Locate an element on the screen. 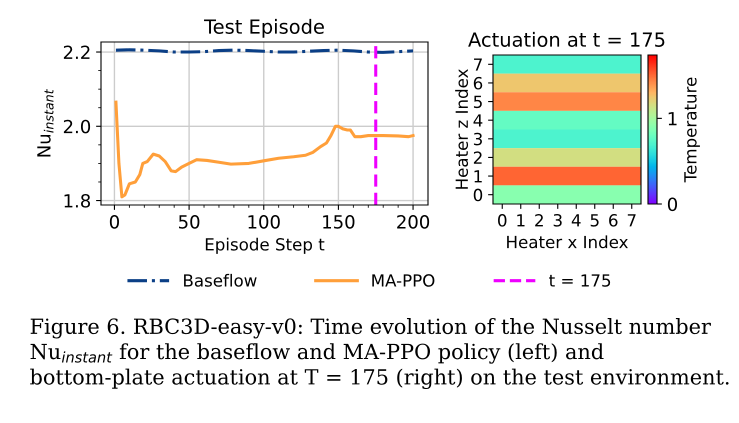 This screenshot has height=423, width=739. y-tick-label: 2 is located at coordinates (478, 157).